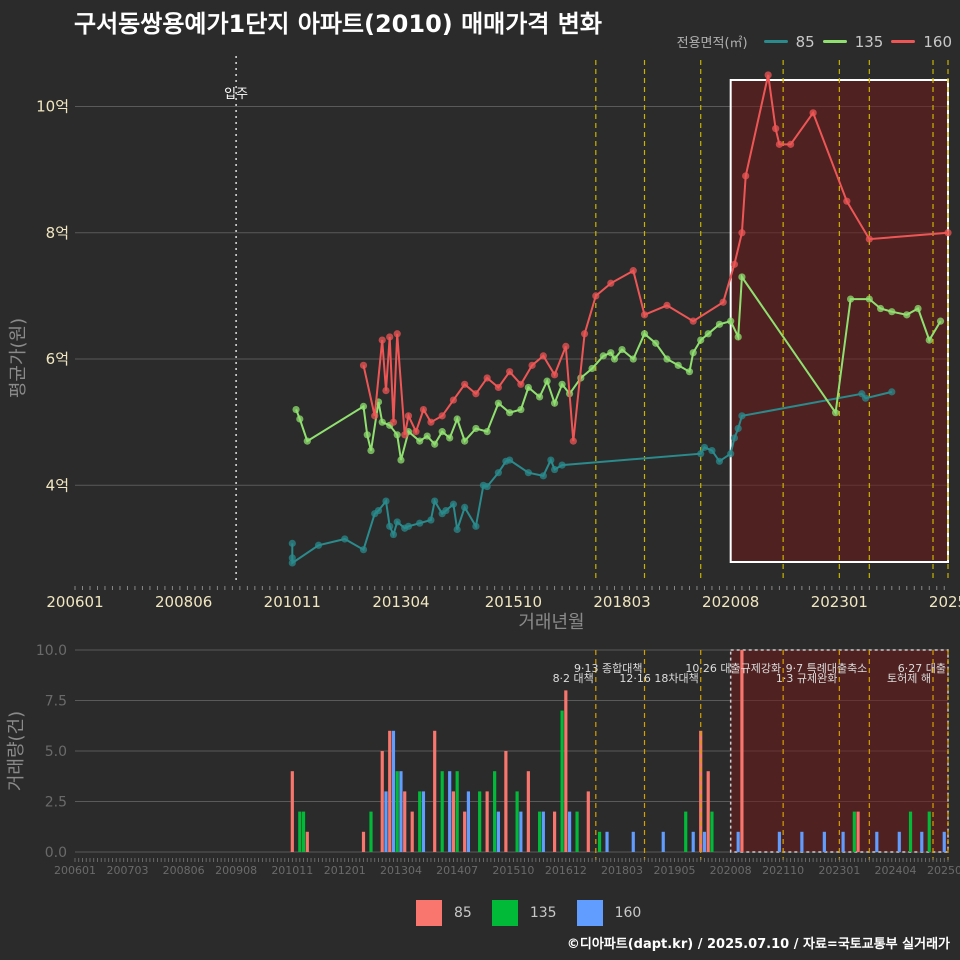 The width and height of the screenshot is (960, 960). Describe the element at coordinates (236, 94) in the screenshot. I see `move-in-label: 입주` at that location.